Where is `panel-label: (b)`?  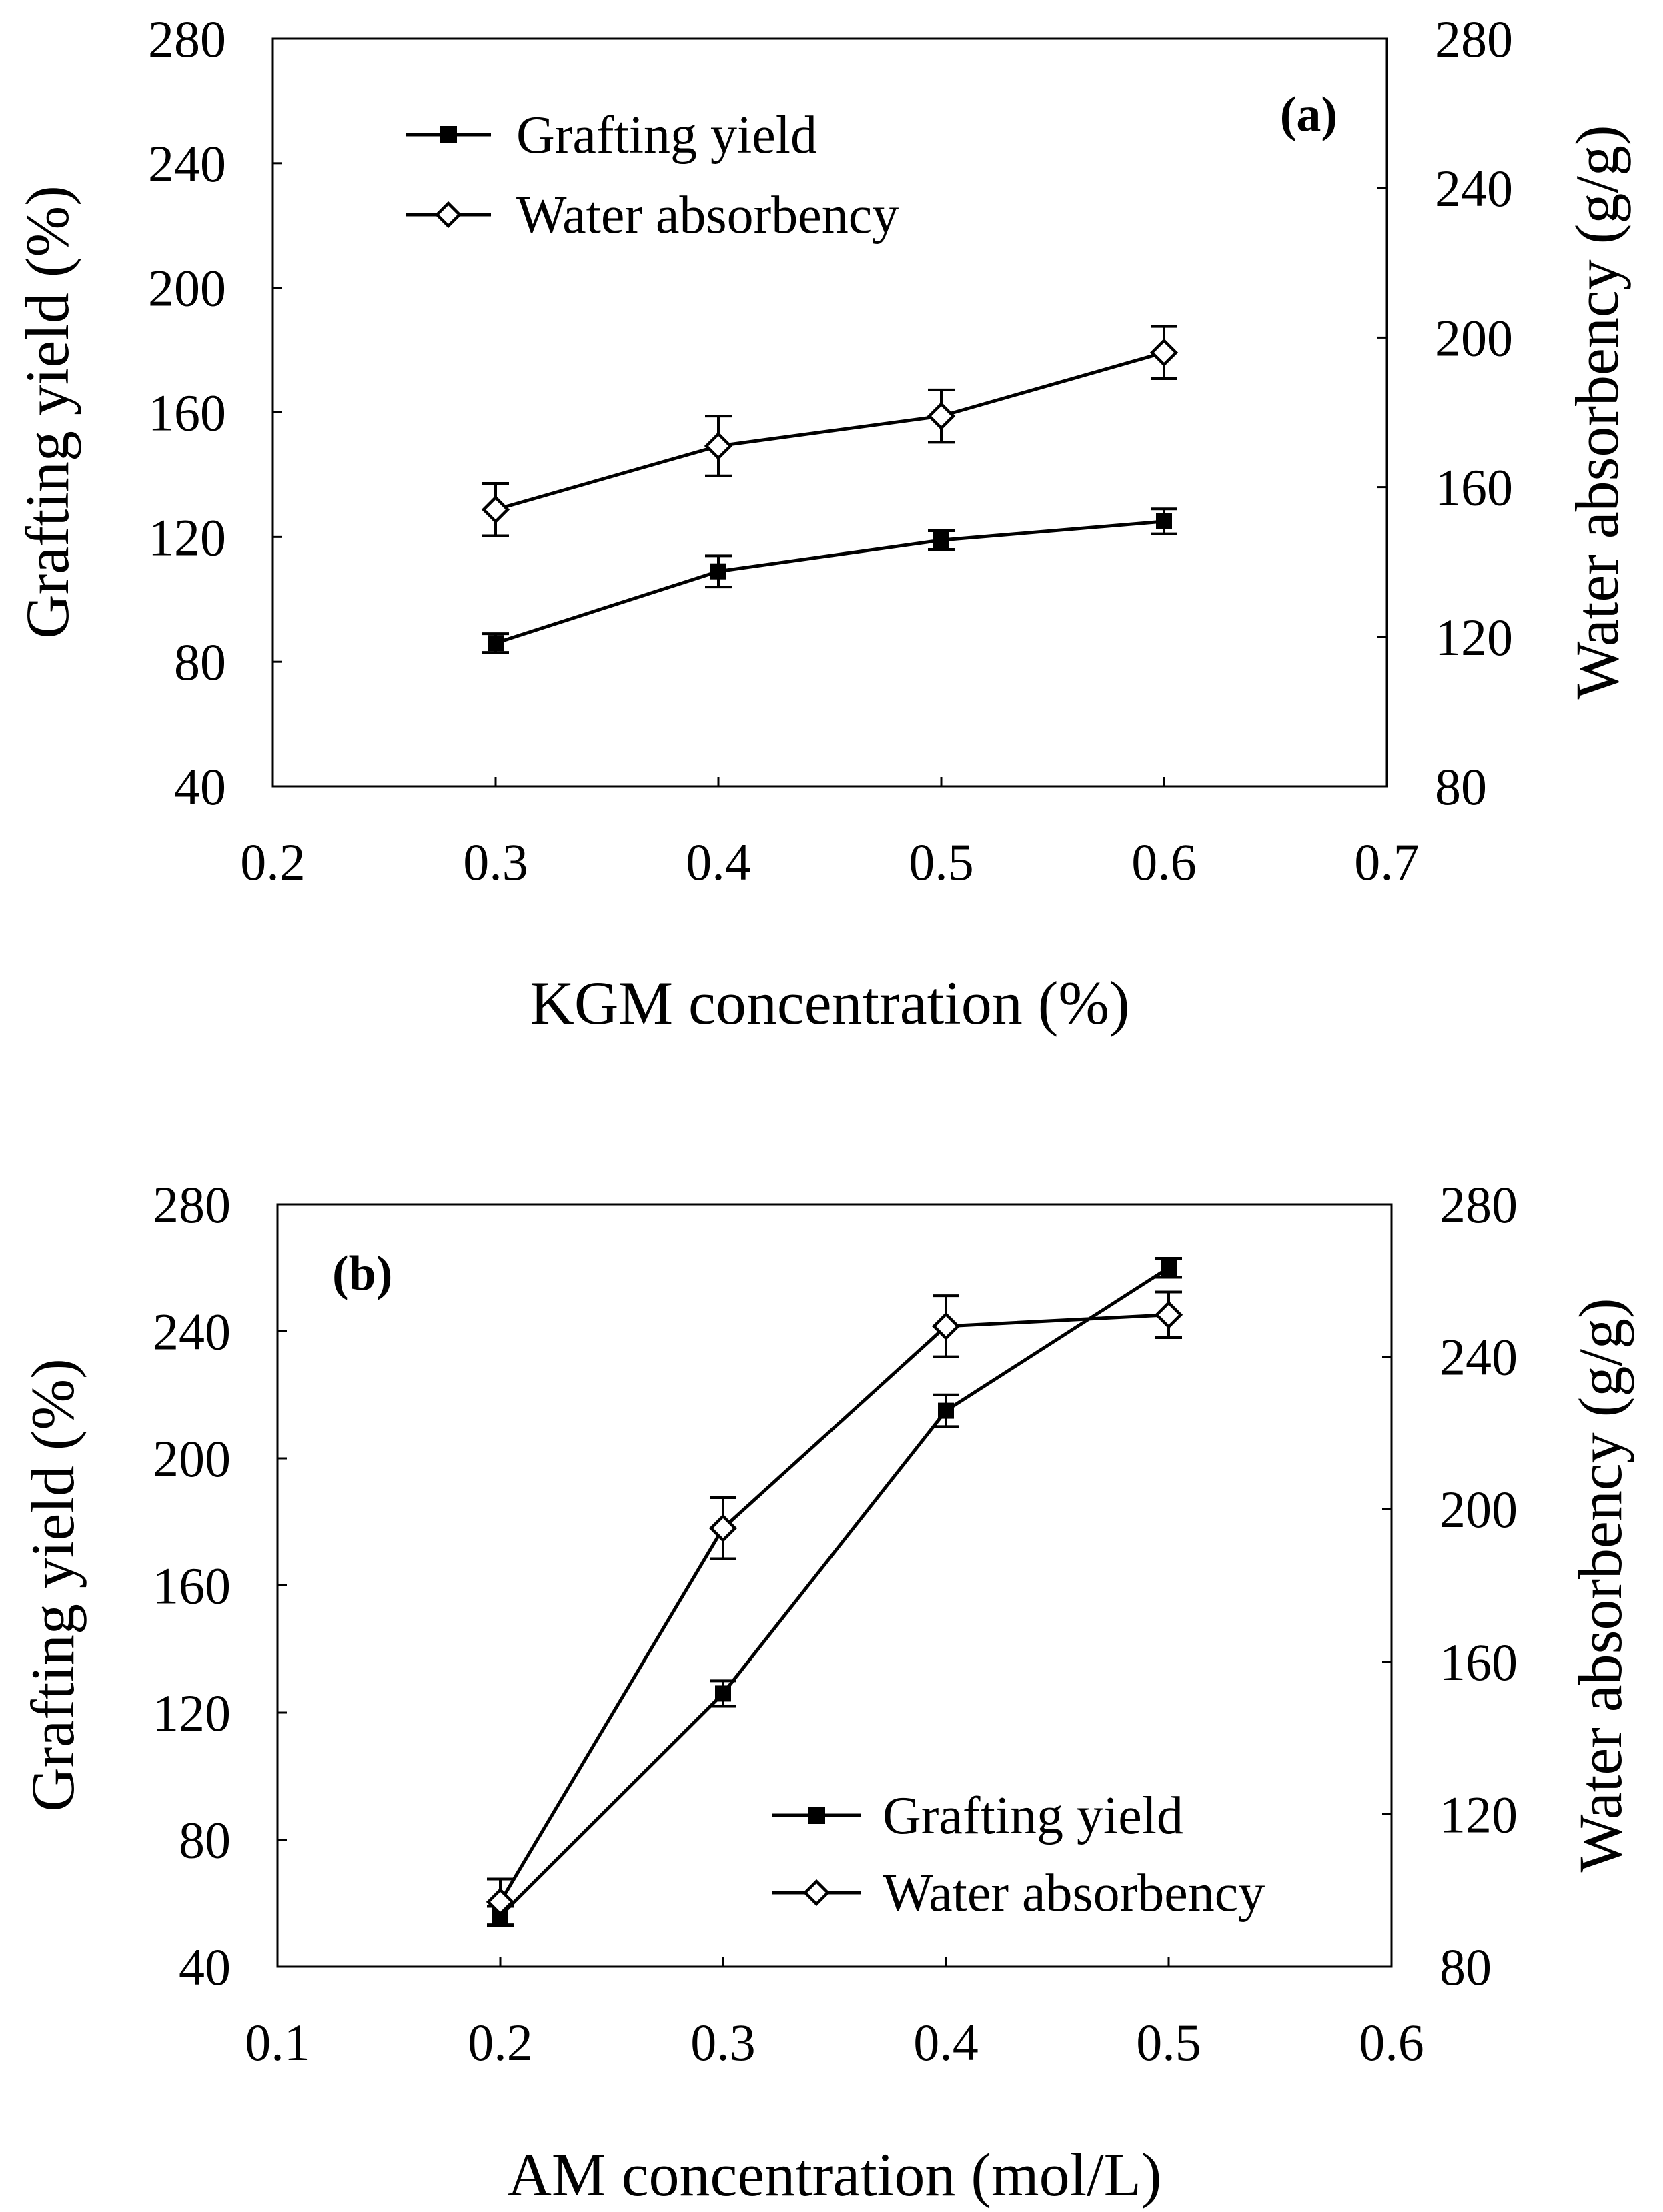 panel-label: (b) is located at coordinates (362, 1273).